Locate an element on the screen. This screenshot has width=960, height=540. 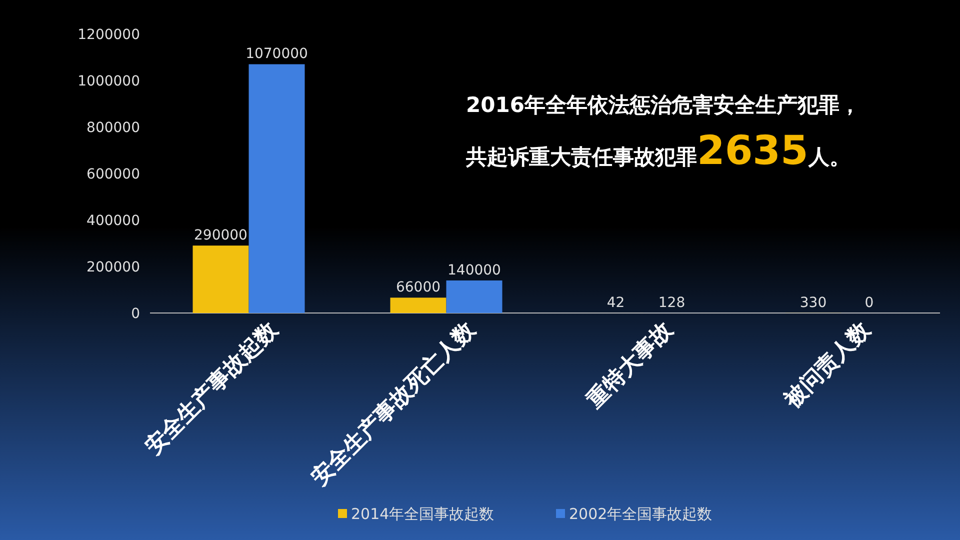
y-tick-label: 200000 is located at coordinates (113, 268).